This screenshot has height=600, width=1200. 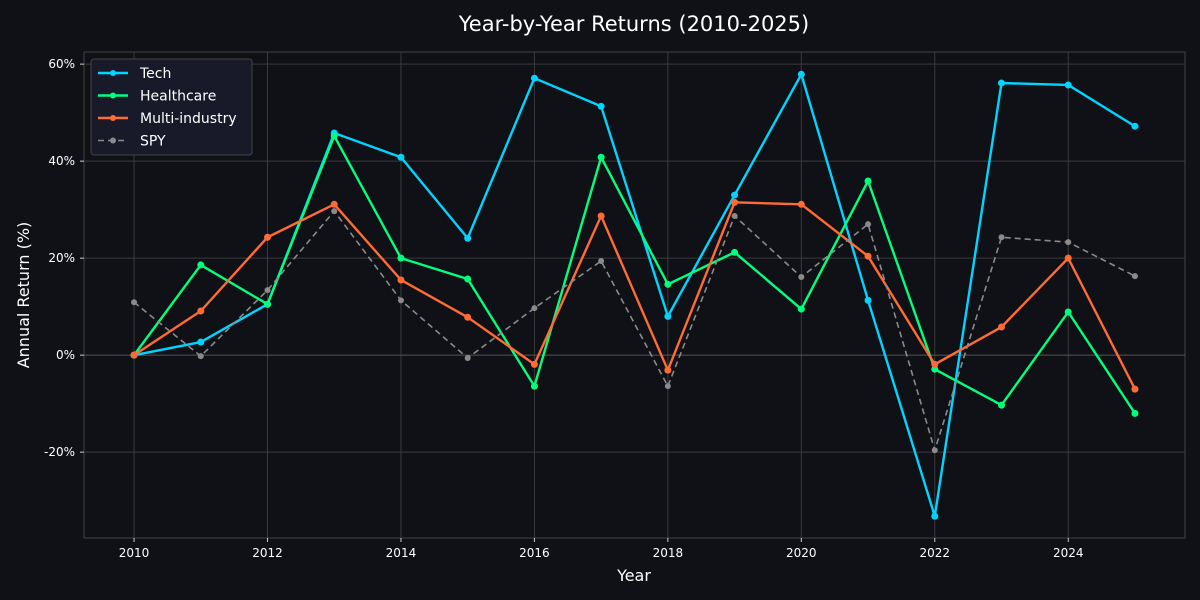 I want to click on legend-marker-tech, so click(x=113, y=73).